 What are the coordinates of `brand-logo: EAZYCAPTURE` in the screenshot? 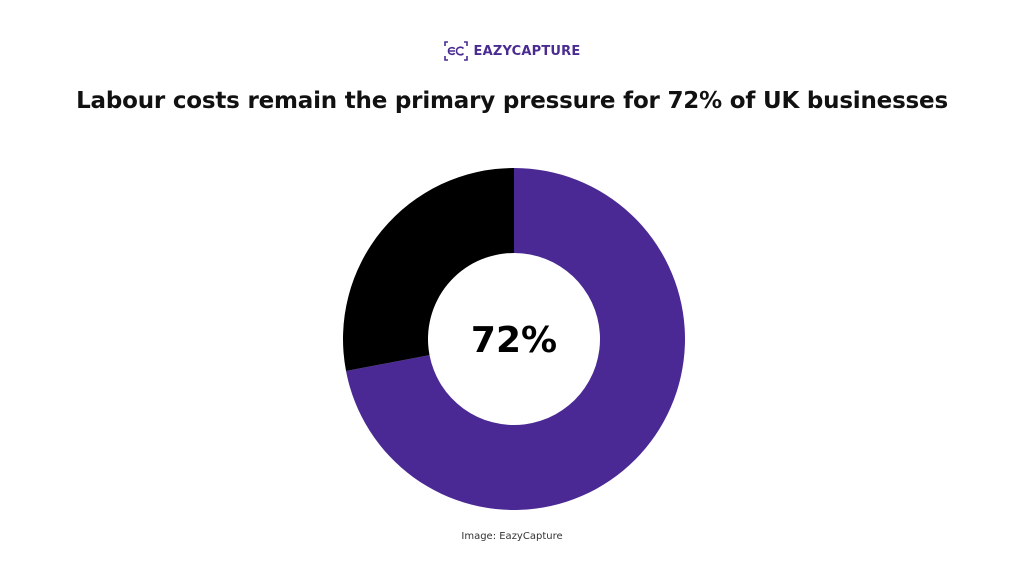 It's located at (512, 51).